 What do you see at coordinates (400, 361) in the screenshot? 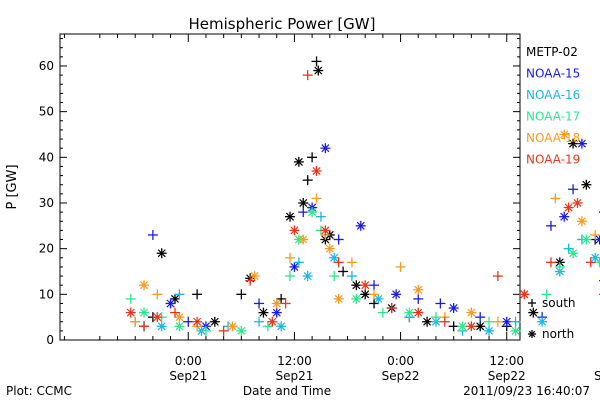
I see `x-tick-time-label: 0:00` at bounding box center [400, 361].